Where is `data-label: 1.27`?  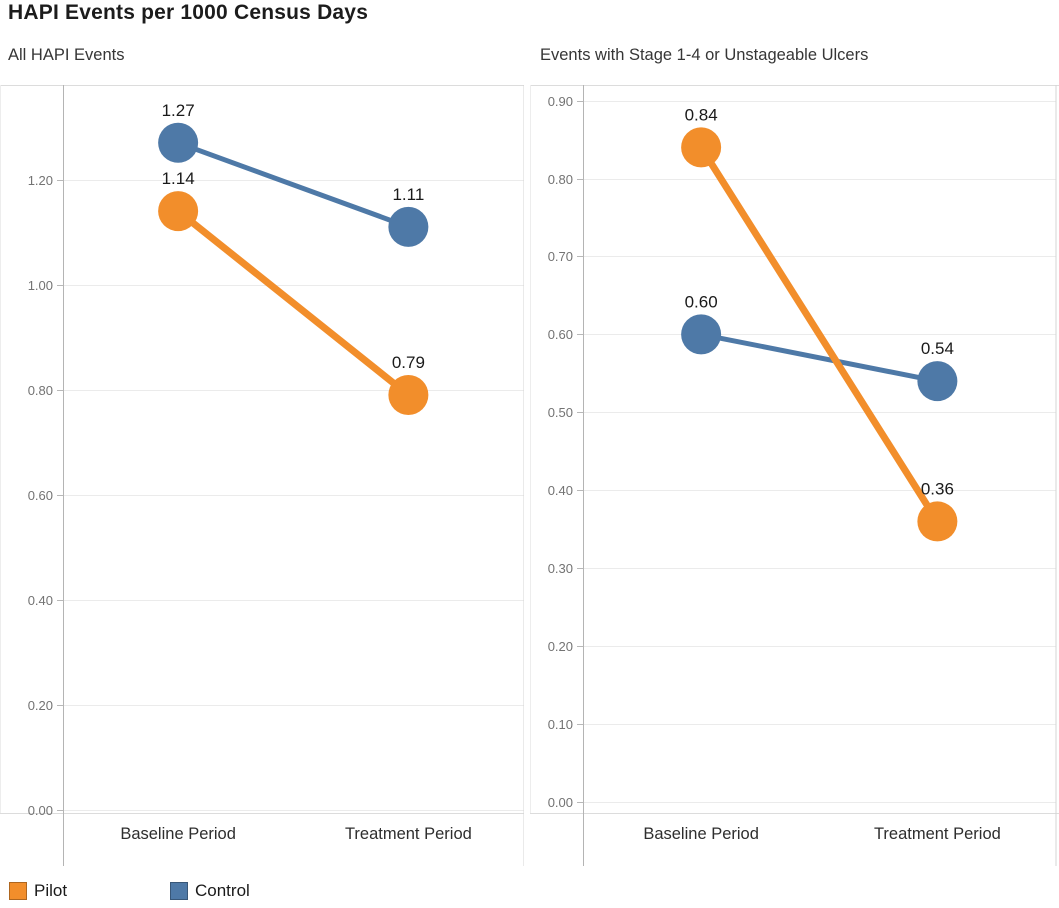 data-label: 1.27 is located at coordinates (178, 110).